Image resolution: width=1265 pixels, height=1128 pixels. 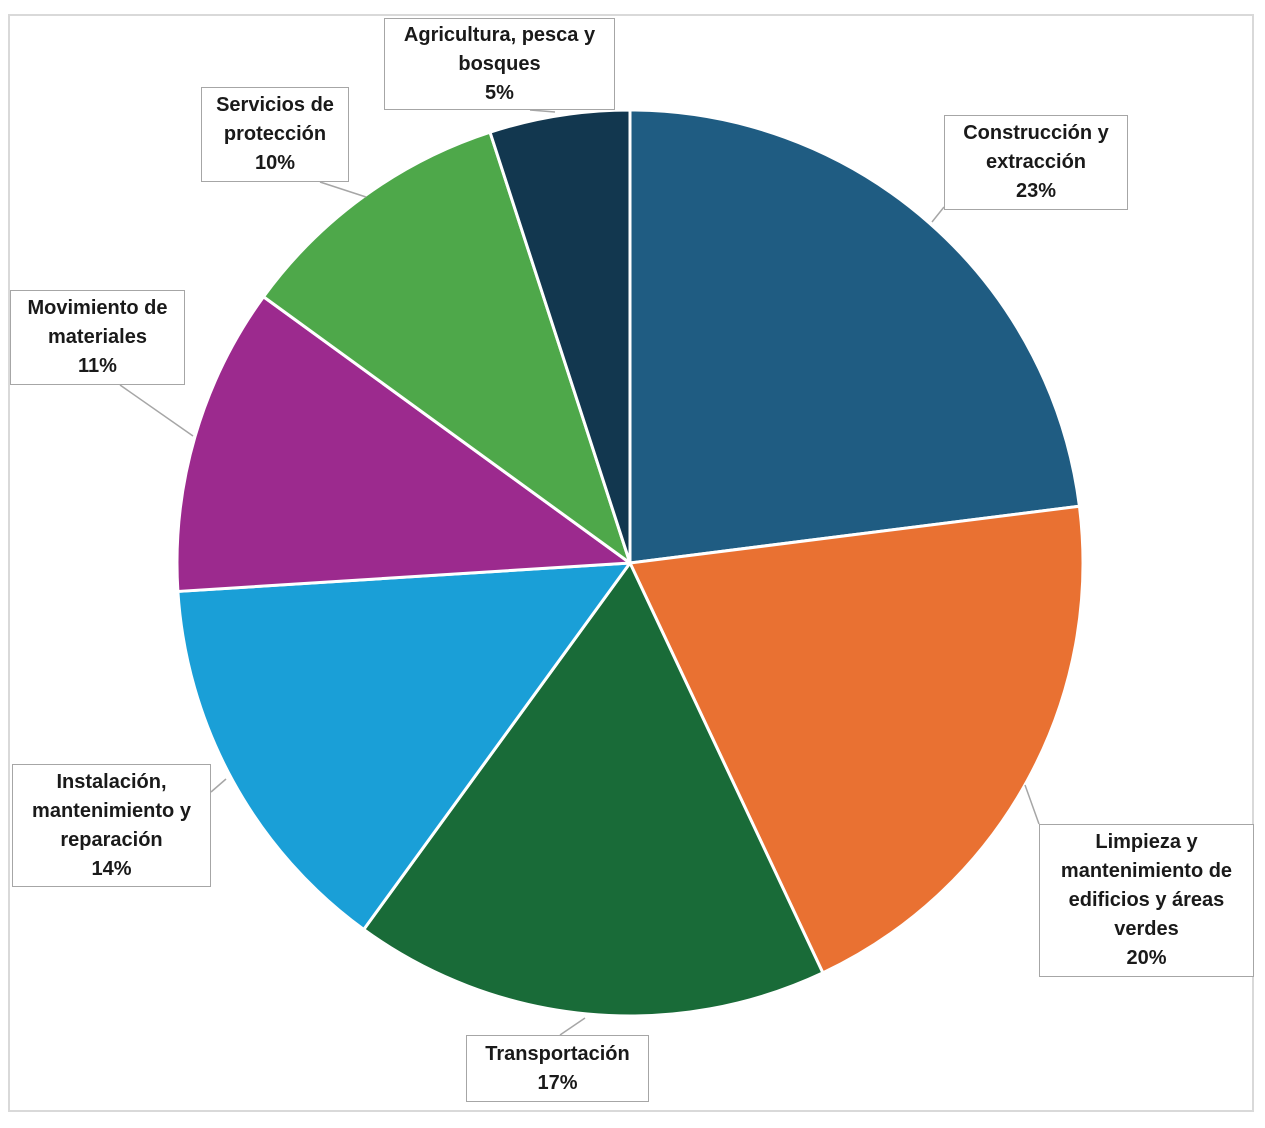 What do you see at coordinates (275, 163) in the screenshot?
I see `slice-percent: 10%` at bounding box center [275, 163].